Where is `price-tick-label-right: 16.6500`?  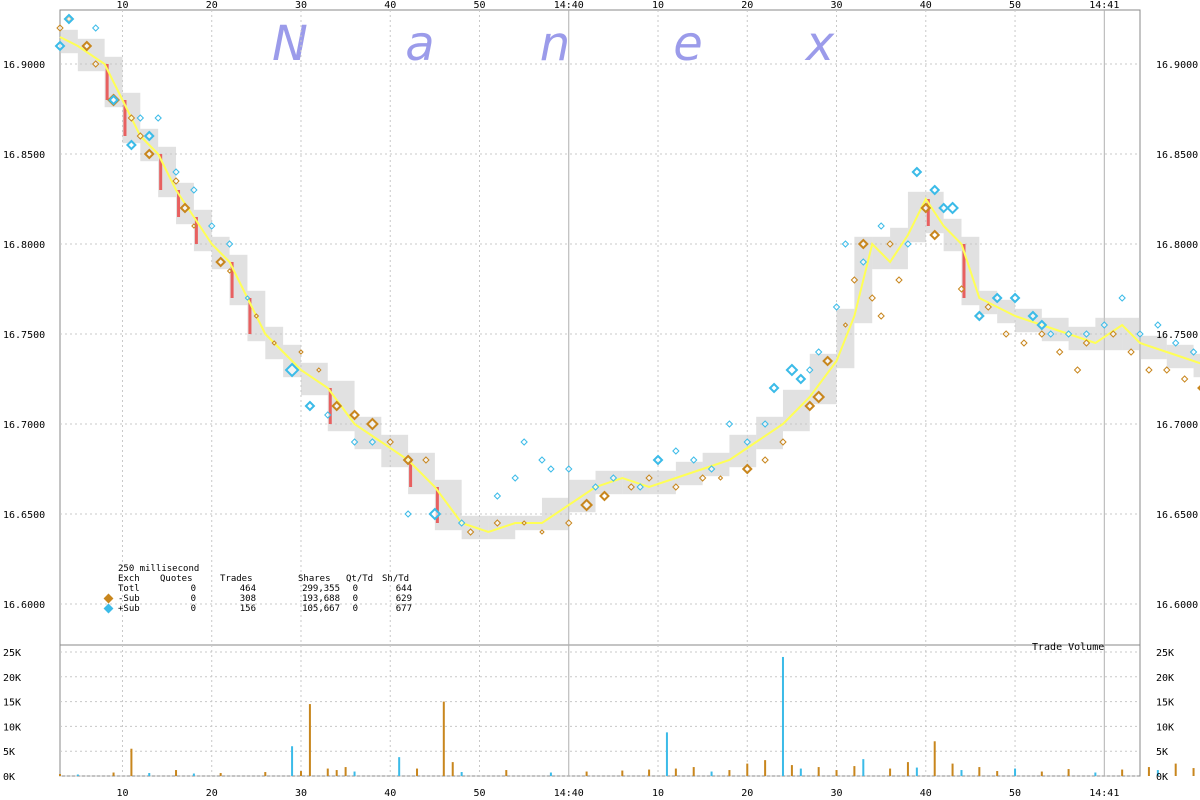
price-tick-label-right: 16.6500 is located at coordinates (1177, 515).